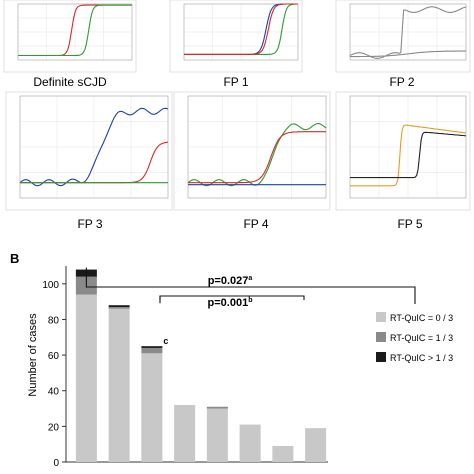  I want to click on panel-label-fp4: FP 4, so click(255, 224).